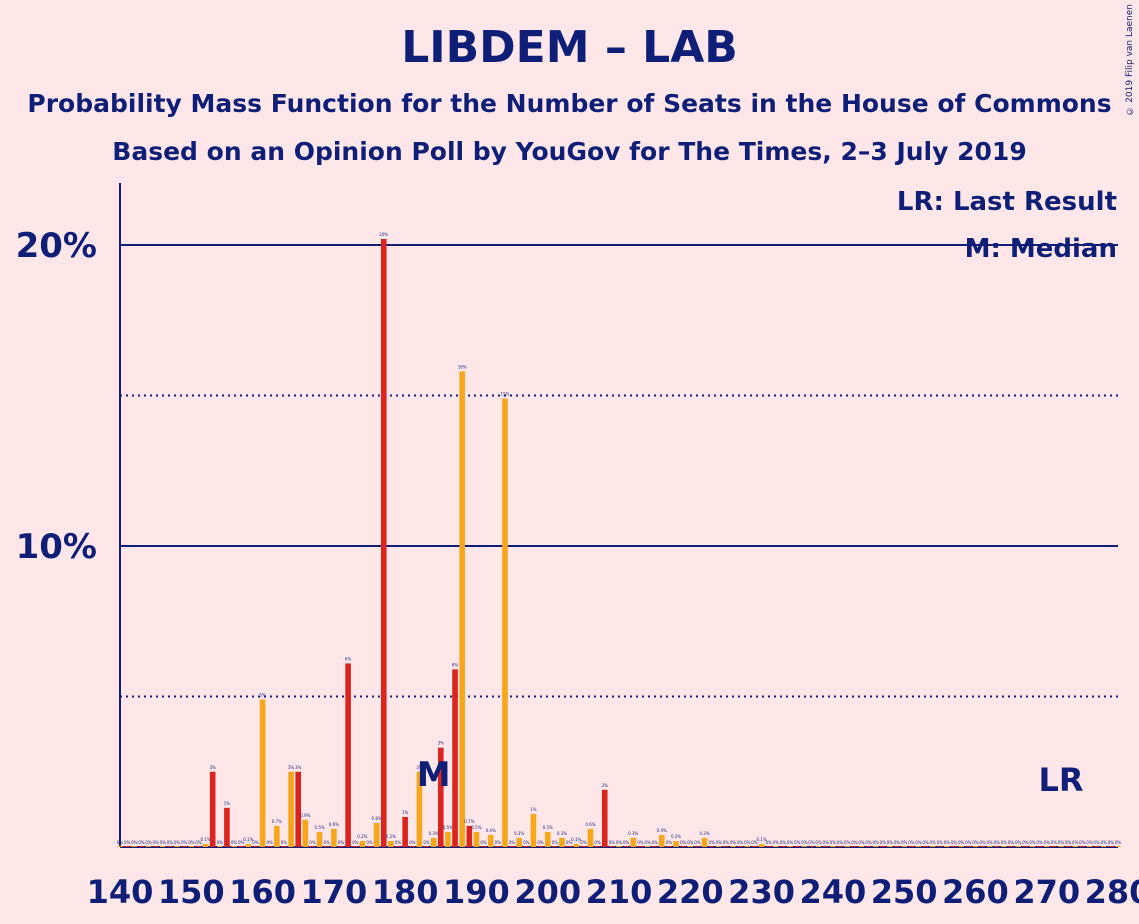 The image size is (1139, 924). Describe the element at coordinates (455, 664) in the screenshot. I see `bar-data-label: 6%` at that location.